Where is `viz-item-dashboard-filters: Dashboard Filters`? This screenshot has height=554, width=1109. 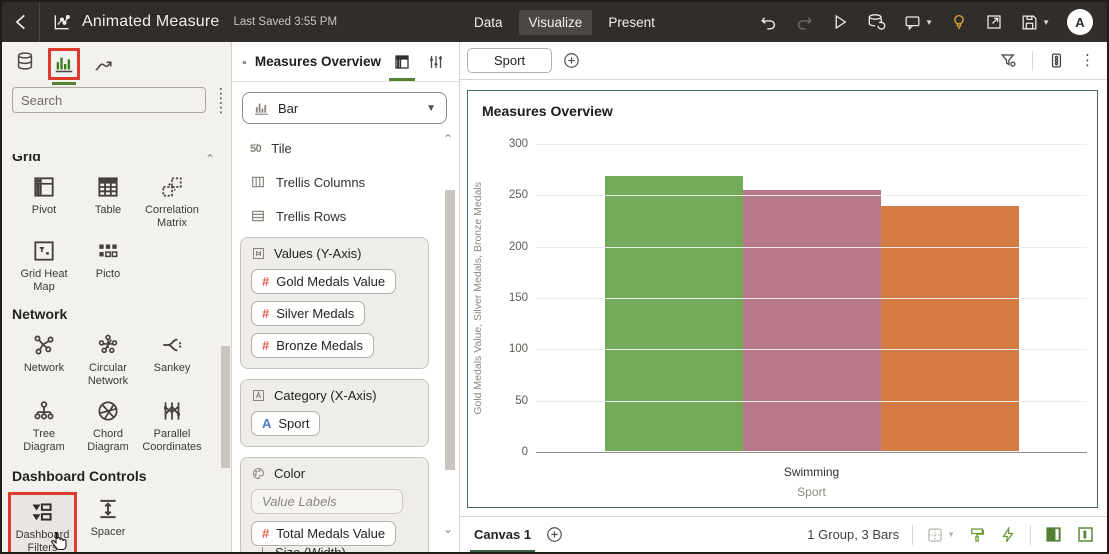
viz-item-dashboard-filters: Dashboard Filters is located at coordinates (42, 522).